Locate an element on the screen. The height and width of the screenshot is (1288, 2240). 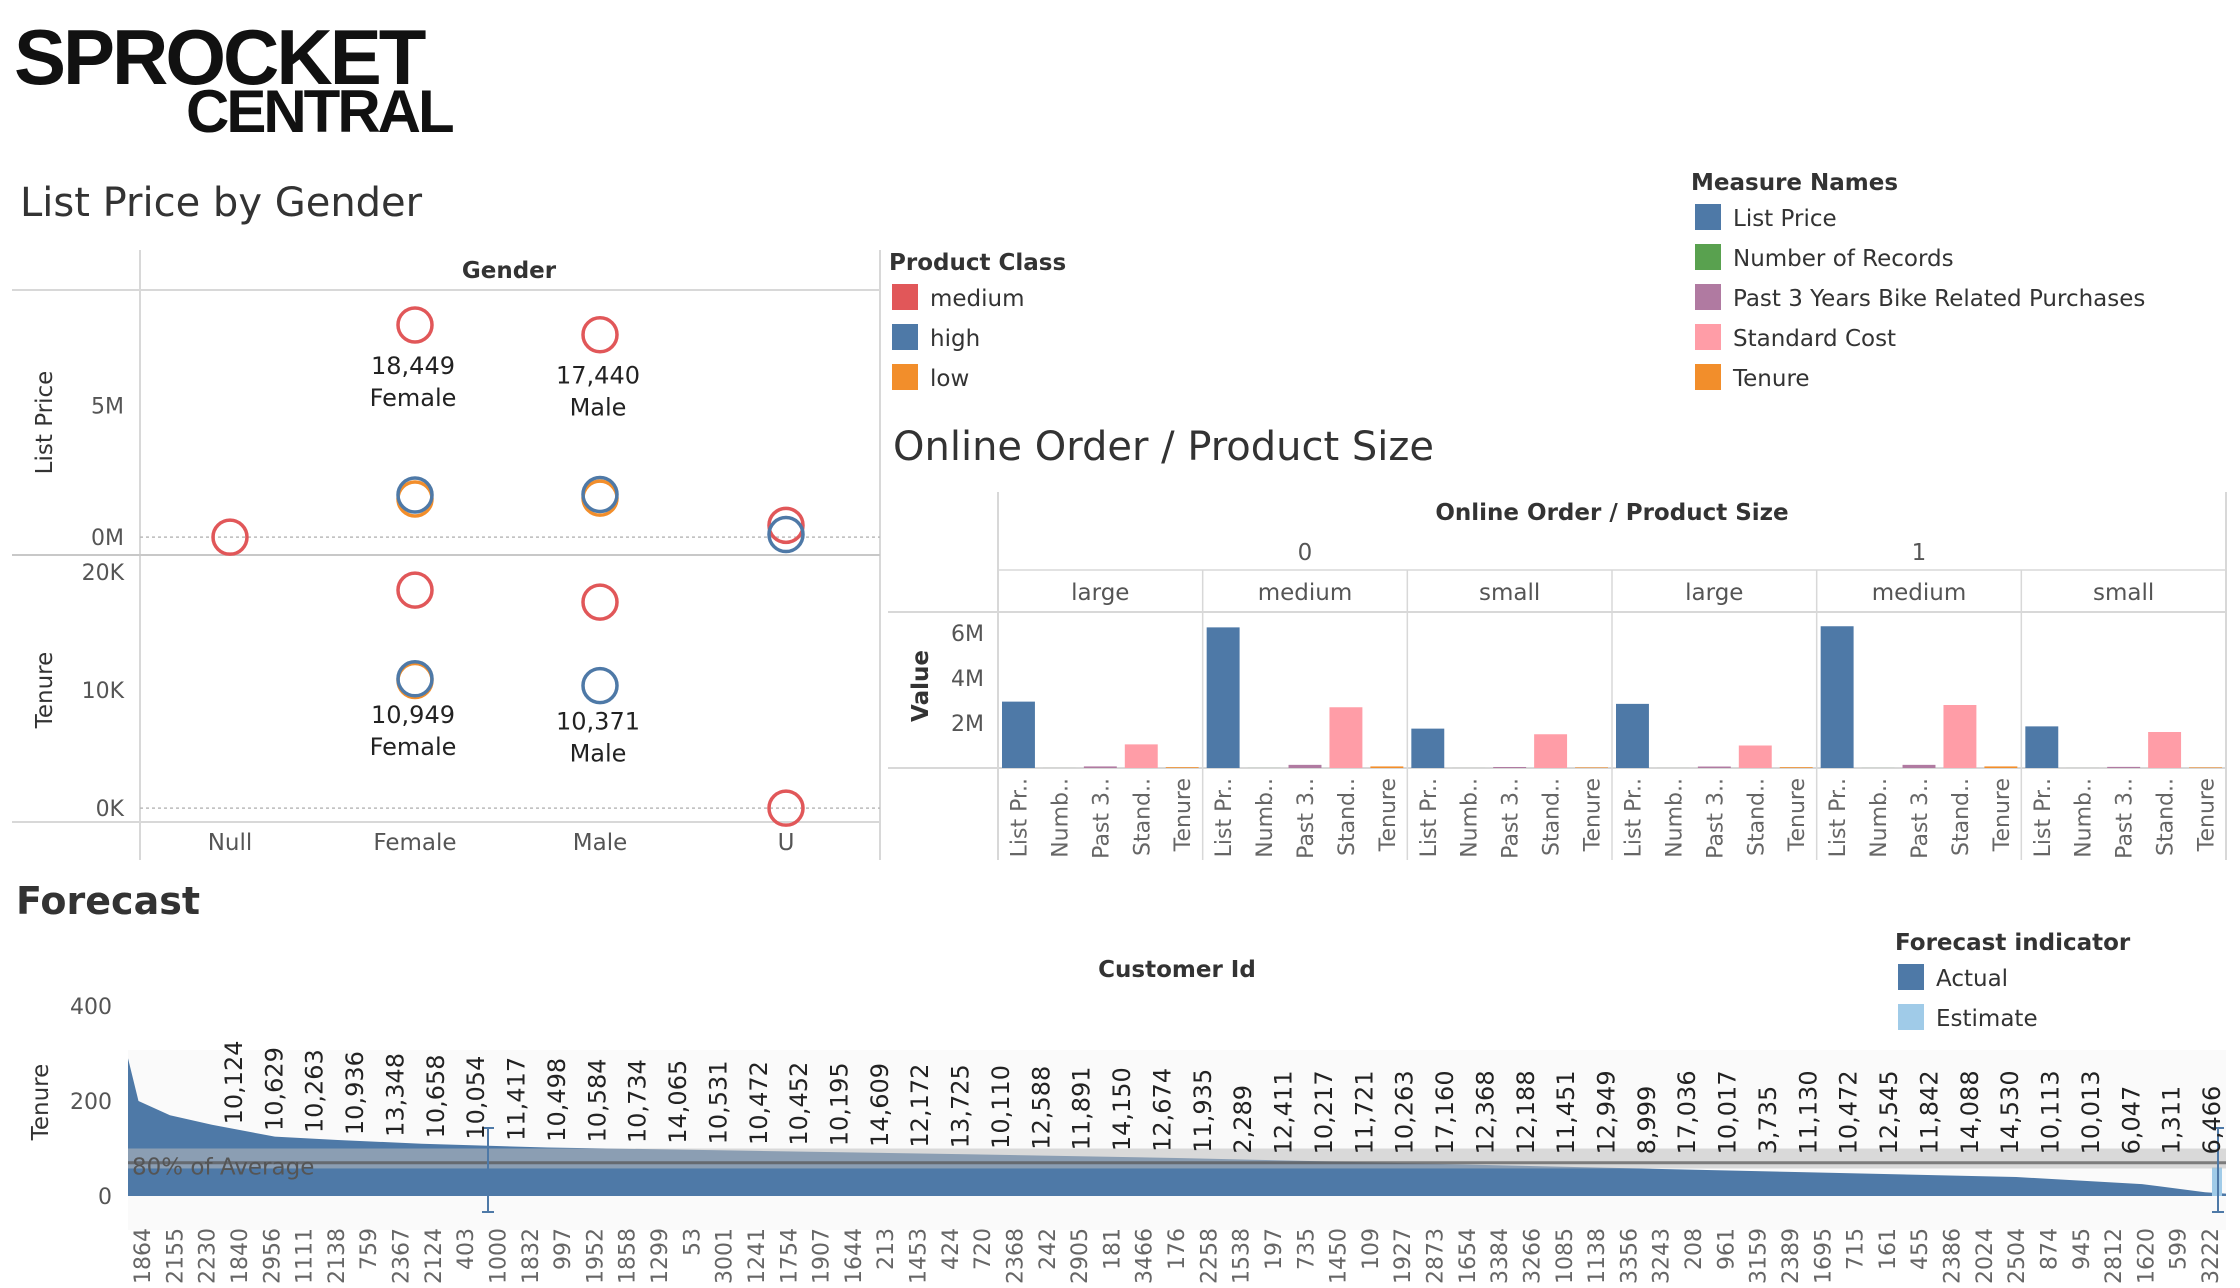
data-label: 11,891 is located at coordinates (1082, 1108).